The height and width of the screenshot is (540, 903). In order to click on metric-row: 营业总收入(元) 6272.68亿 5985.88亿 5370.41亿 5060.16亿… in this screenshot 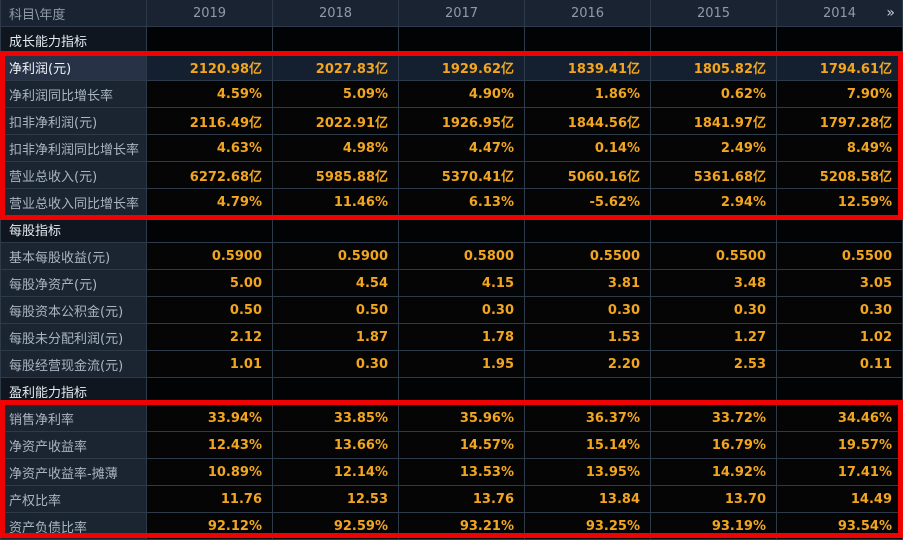, I will do `click(451, 175)`.